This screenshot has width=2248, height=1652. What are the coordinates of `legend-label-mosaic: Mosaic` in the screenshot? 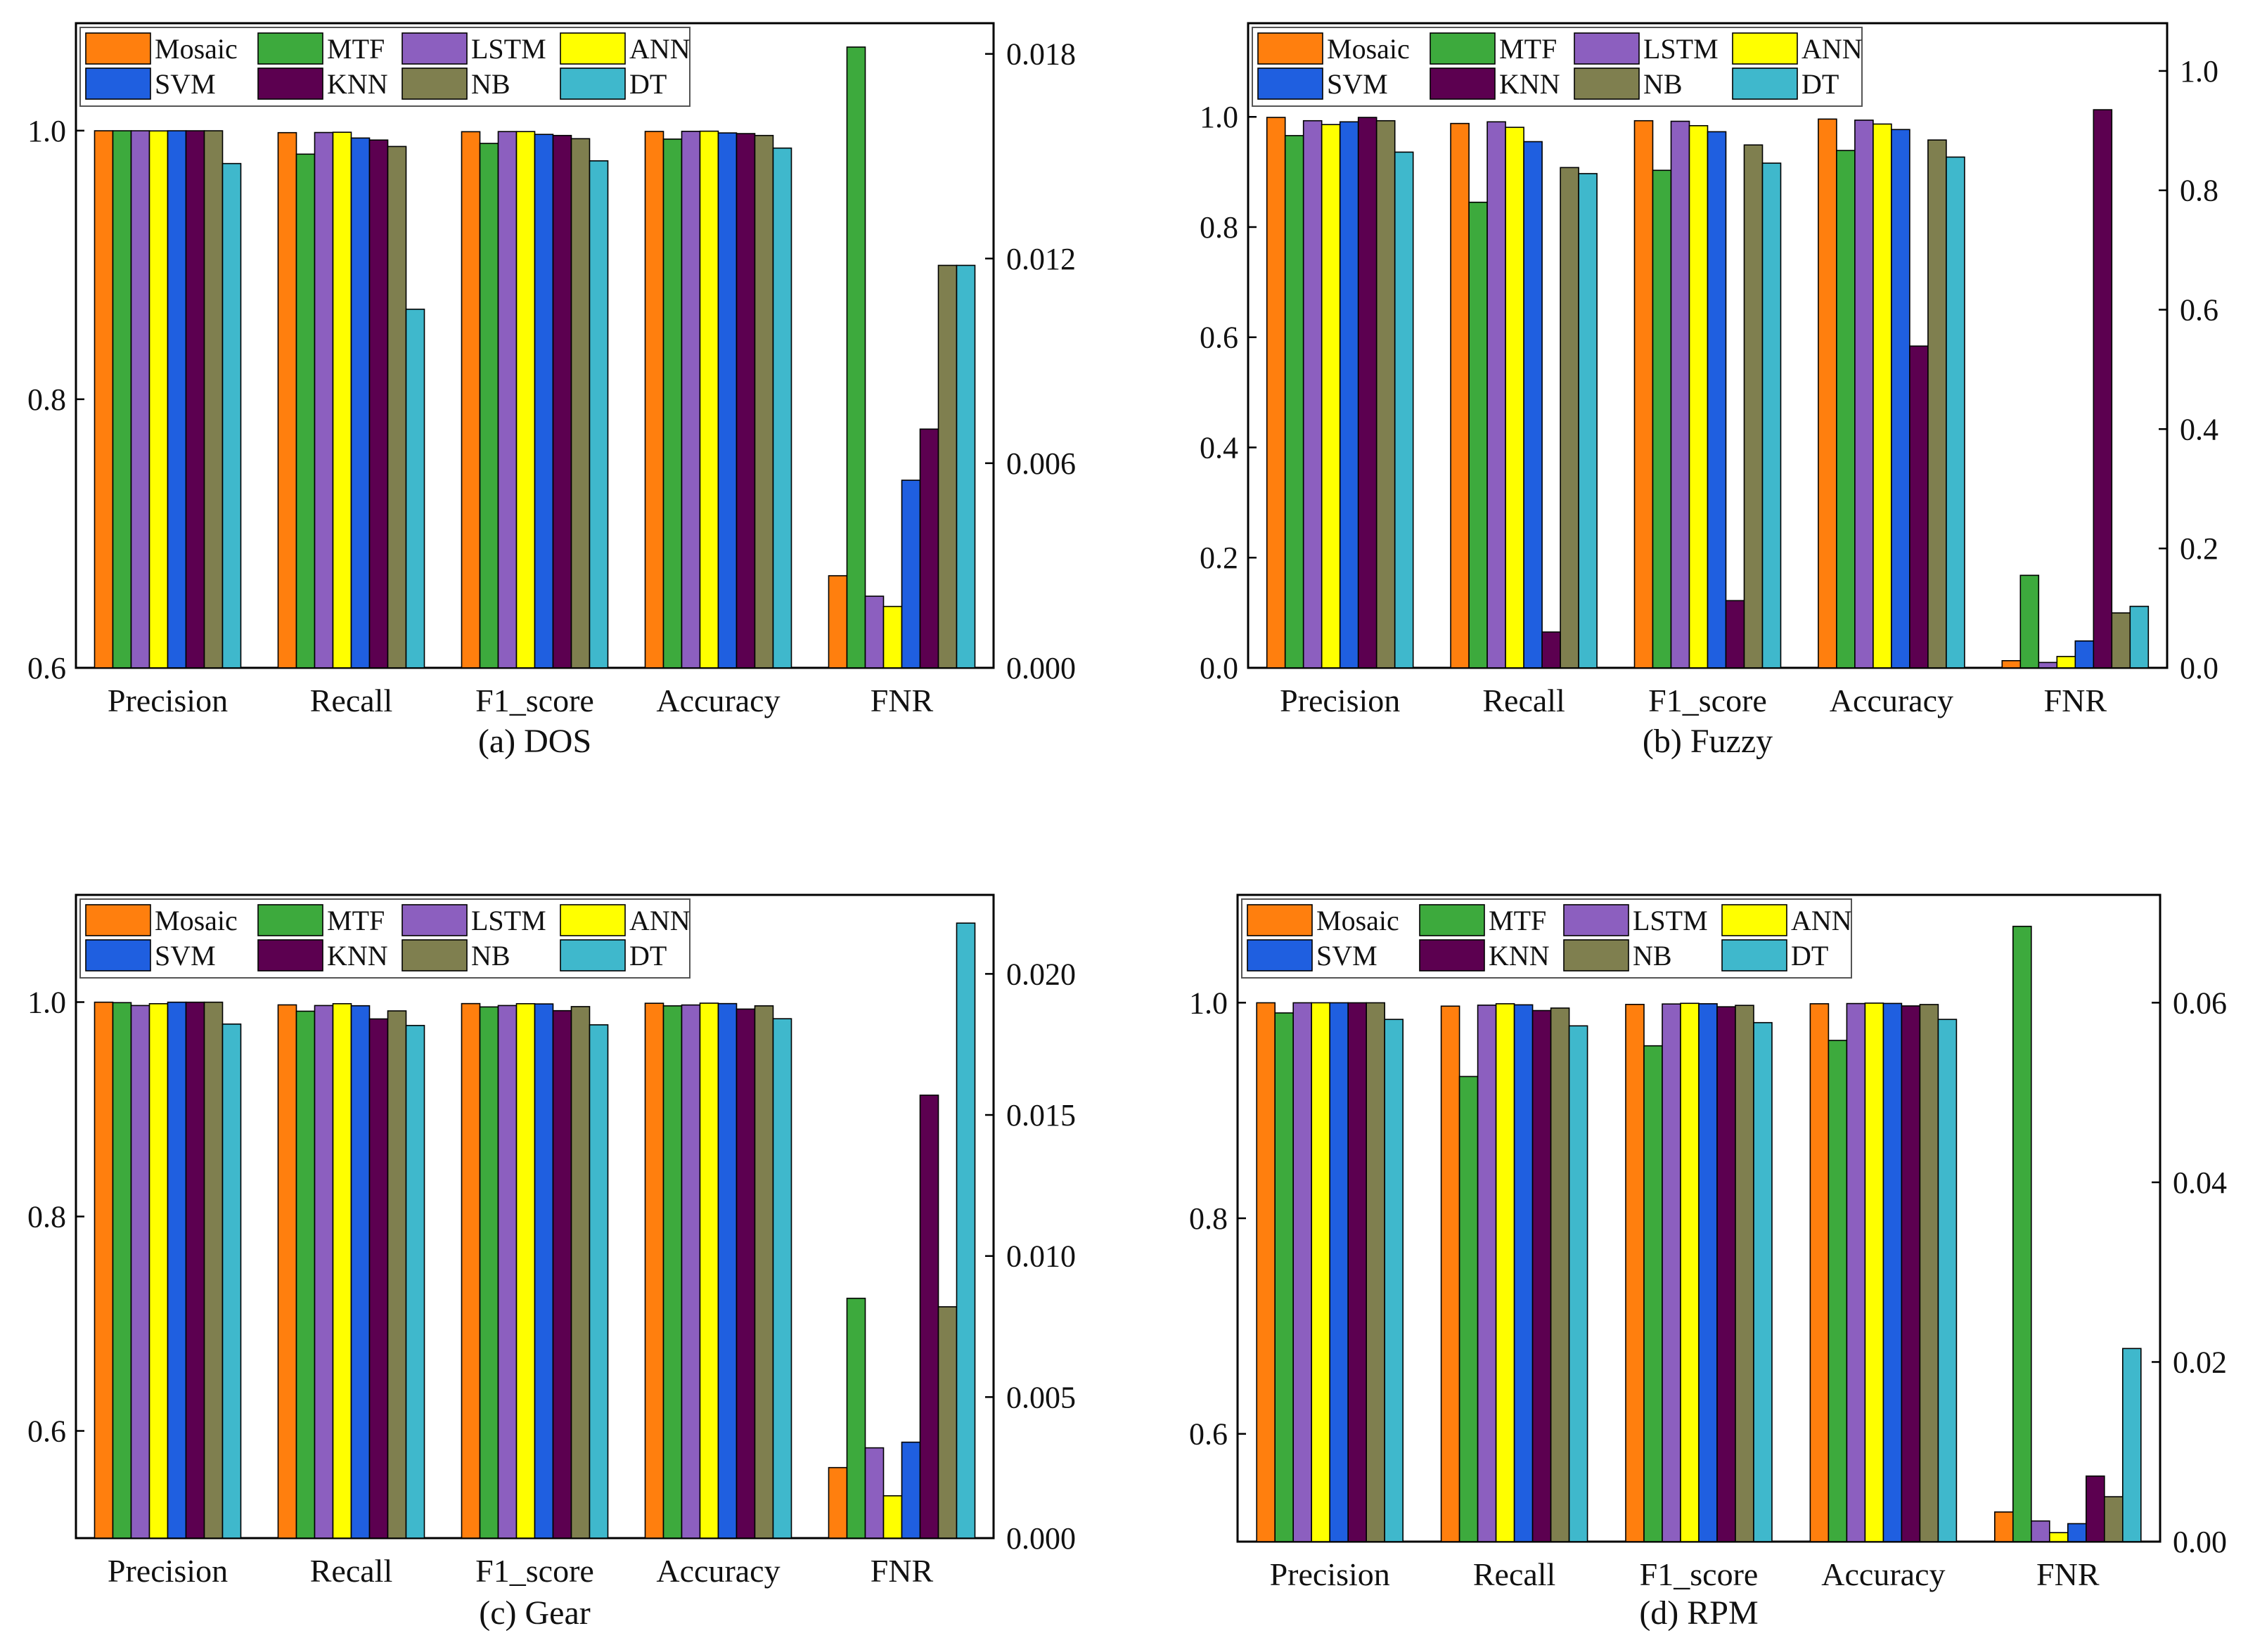 It's located at (1368, 49).